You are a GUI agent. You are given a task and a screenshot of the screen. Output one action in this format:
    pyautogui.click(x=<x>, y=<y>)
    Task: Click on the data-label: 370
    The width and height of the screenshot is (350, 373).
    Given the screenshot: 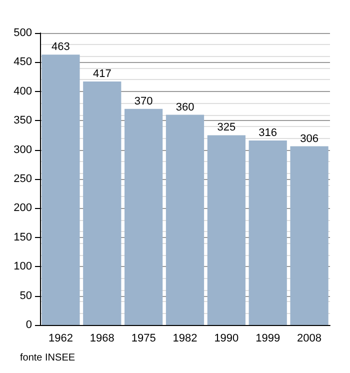 What is the action you would take?
    pyautogui.click(x=143, y=101)
    